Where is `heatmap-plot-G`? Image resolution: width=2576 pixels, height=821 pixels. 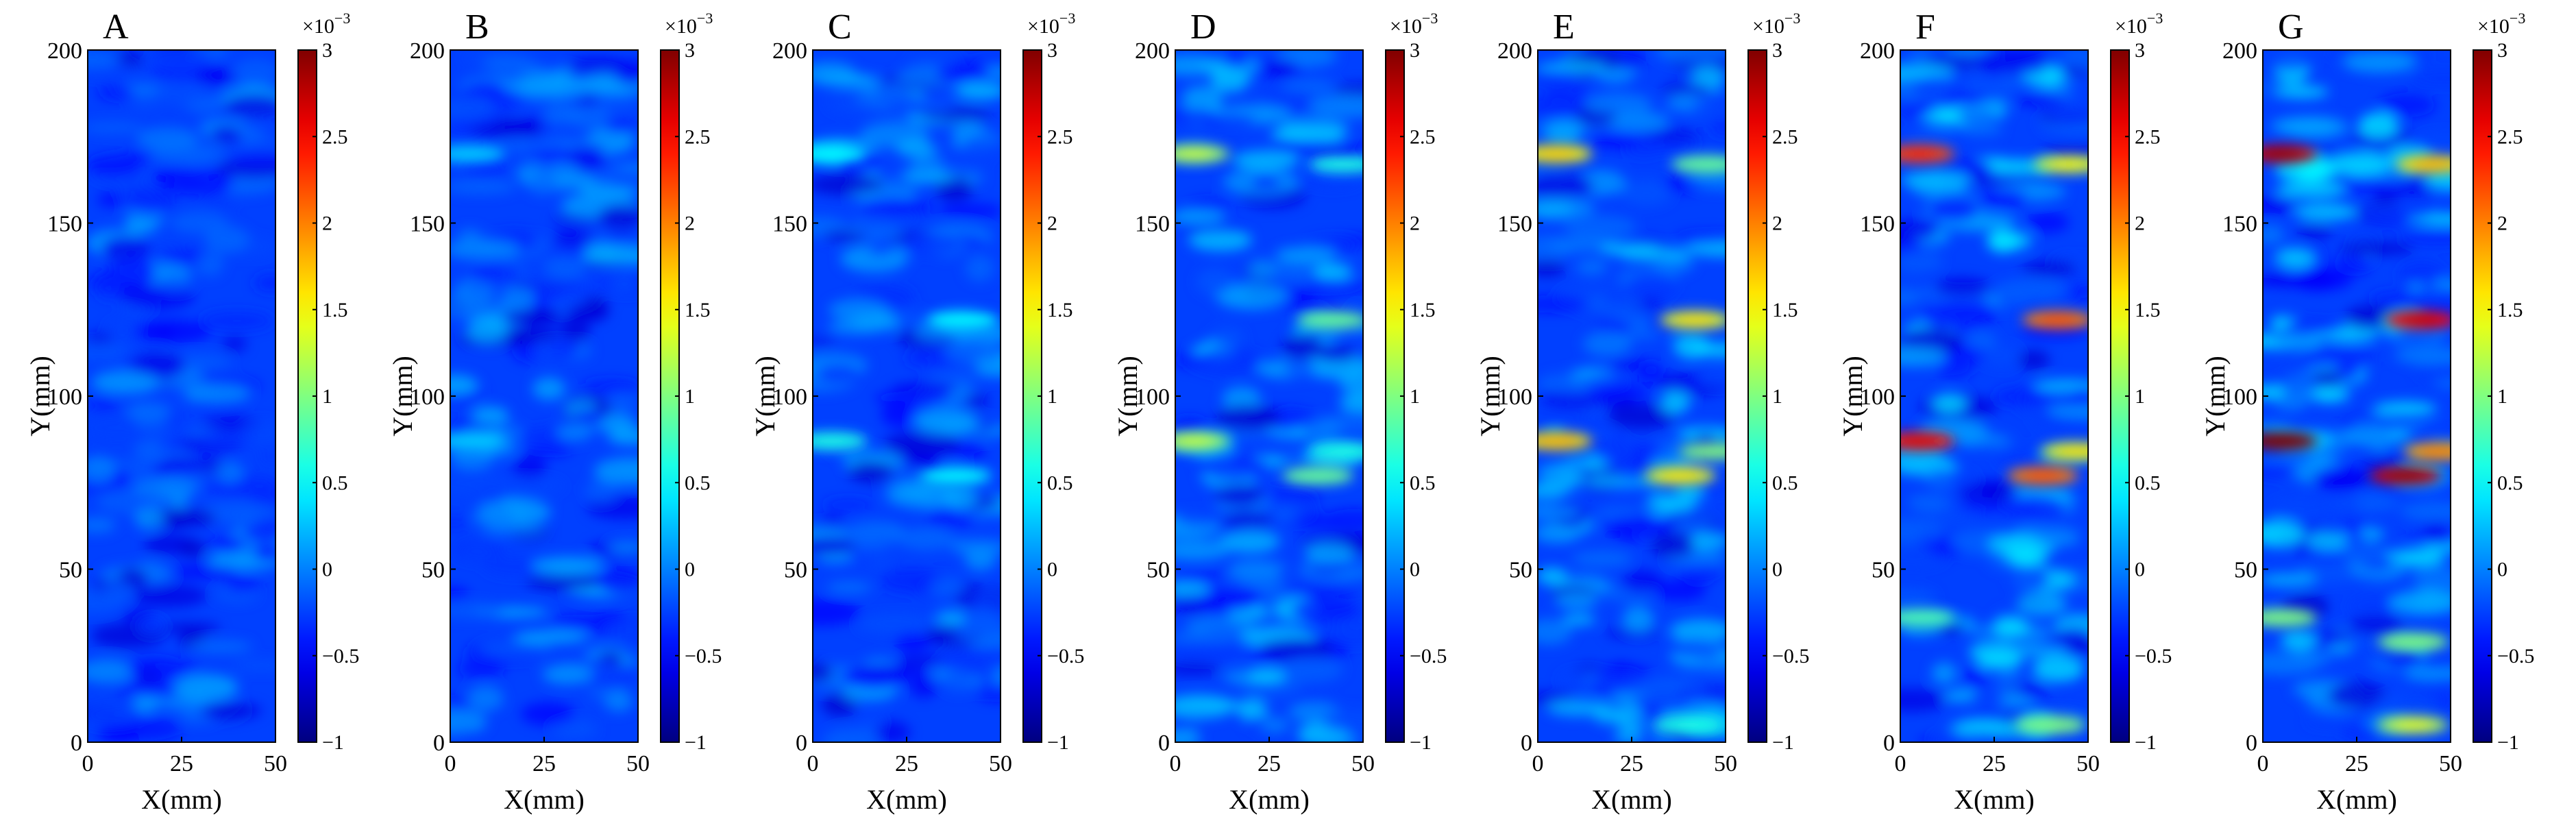
heatmap-plot-G is located at coordinates (2357, 396).